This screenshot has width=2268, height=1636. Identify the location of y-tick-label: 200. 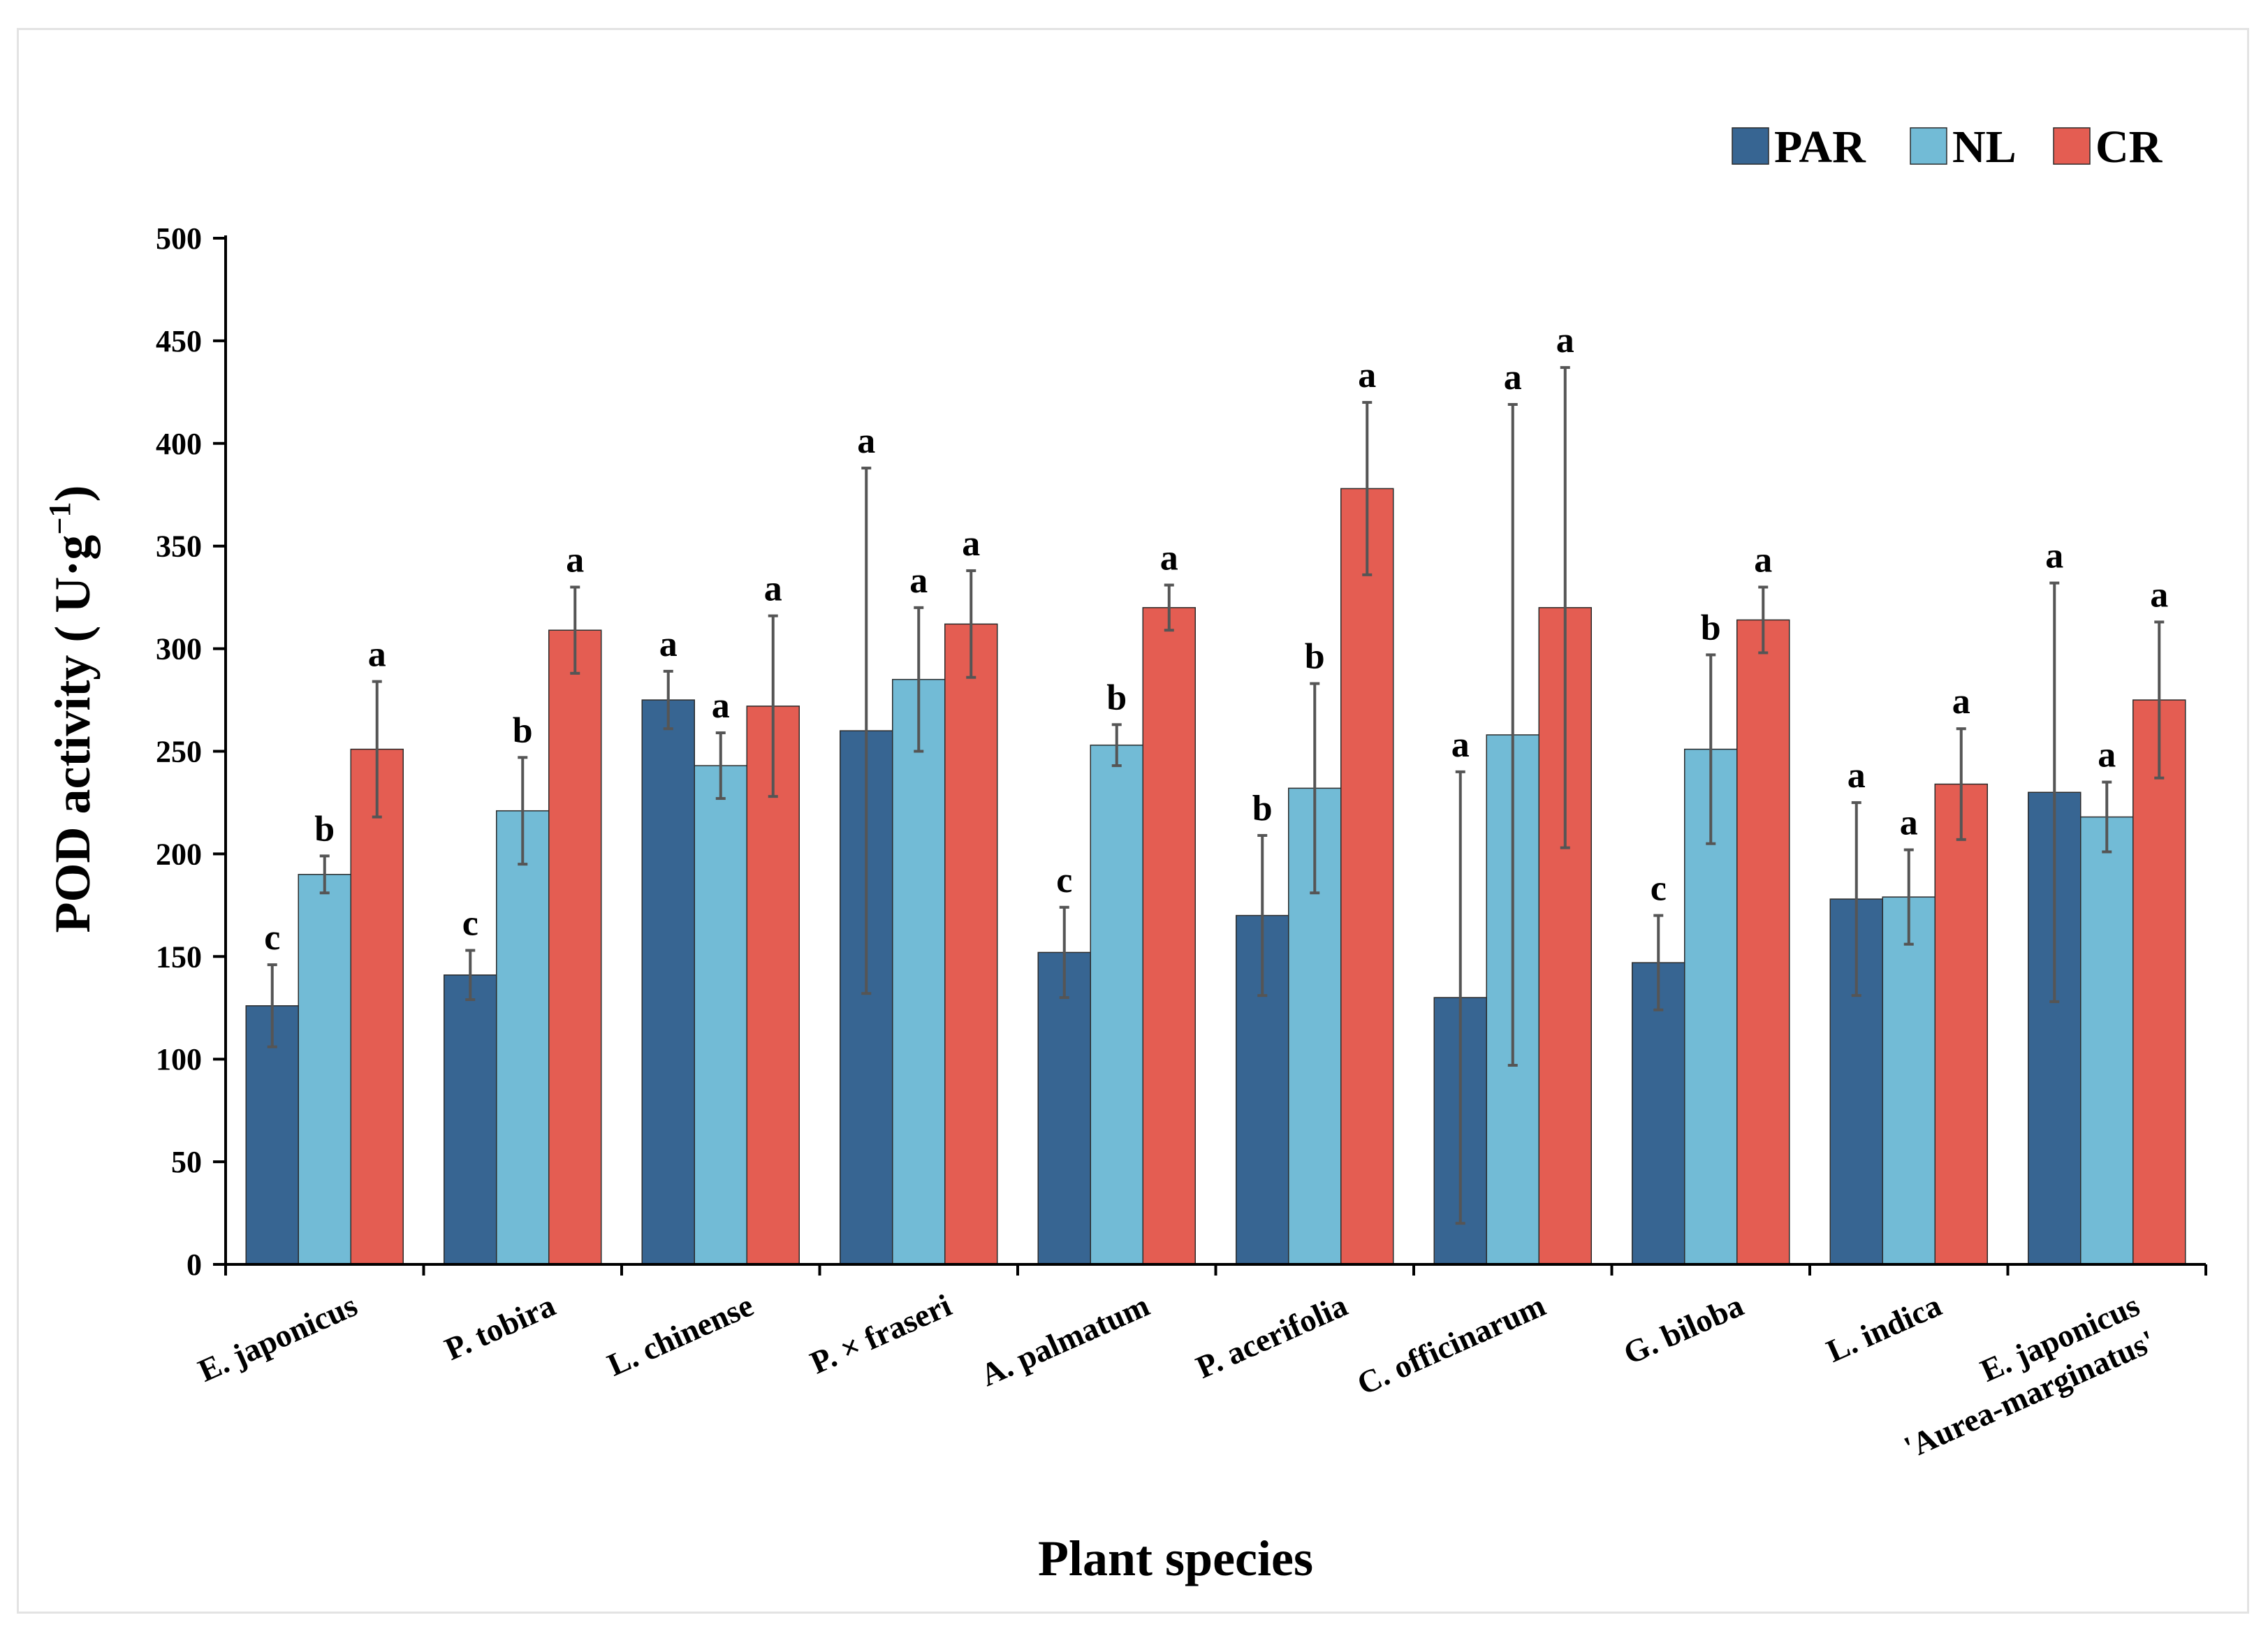
(179, 854).